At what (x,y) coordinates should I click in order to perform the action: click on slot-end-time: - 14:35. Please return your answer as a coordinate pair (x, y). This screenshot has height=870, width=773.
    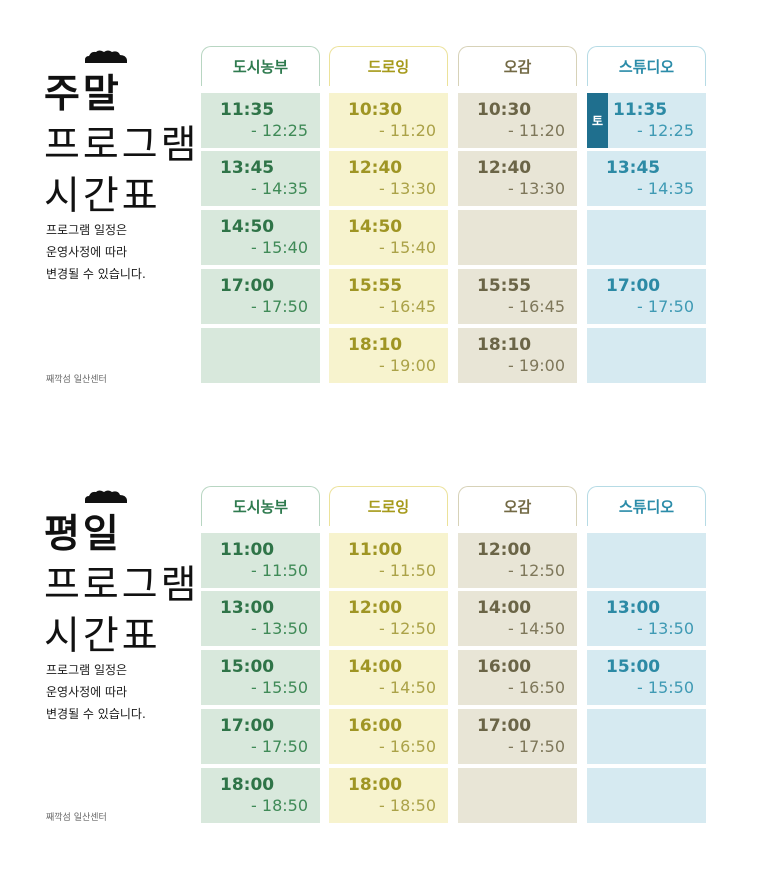
    Looking at the image, I should click on (279, 188).